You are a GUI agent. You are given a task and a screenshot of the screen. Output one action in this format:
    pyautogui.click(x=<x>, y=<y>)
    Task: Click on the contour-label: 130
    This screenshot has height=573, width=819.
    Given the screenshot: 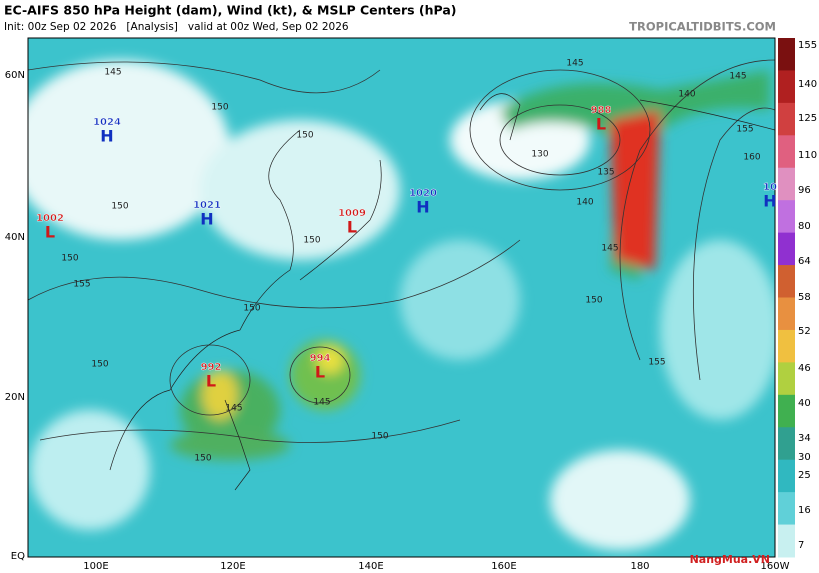 What is the action you would take?
    pyautogui.click(x=539, y=155)
    